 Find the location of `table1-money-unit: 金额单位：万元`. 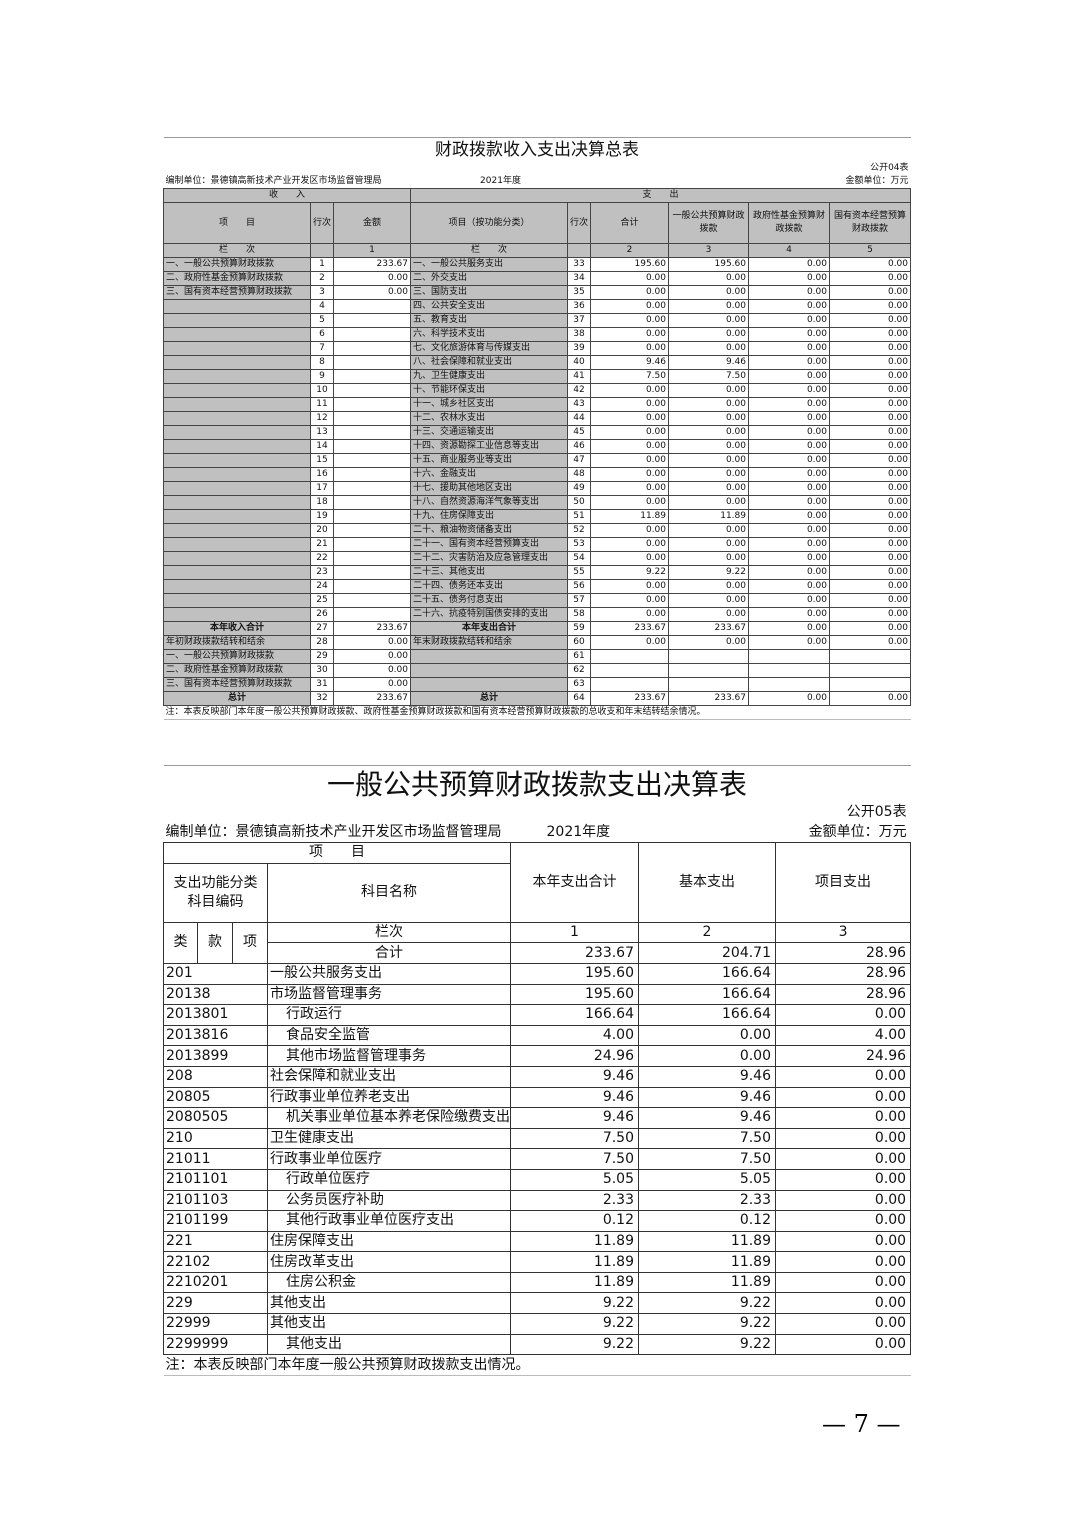

table1-money-unit: 金额单位：万元 is located at coordinates (877, 181).